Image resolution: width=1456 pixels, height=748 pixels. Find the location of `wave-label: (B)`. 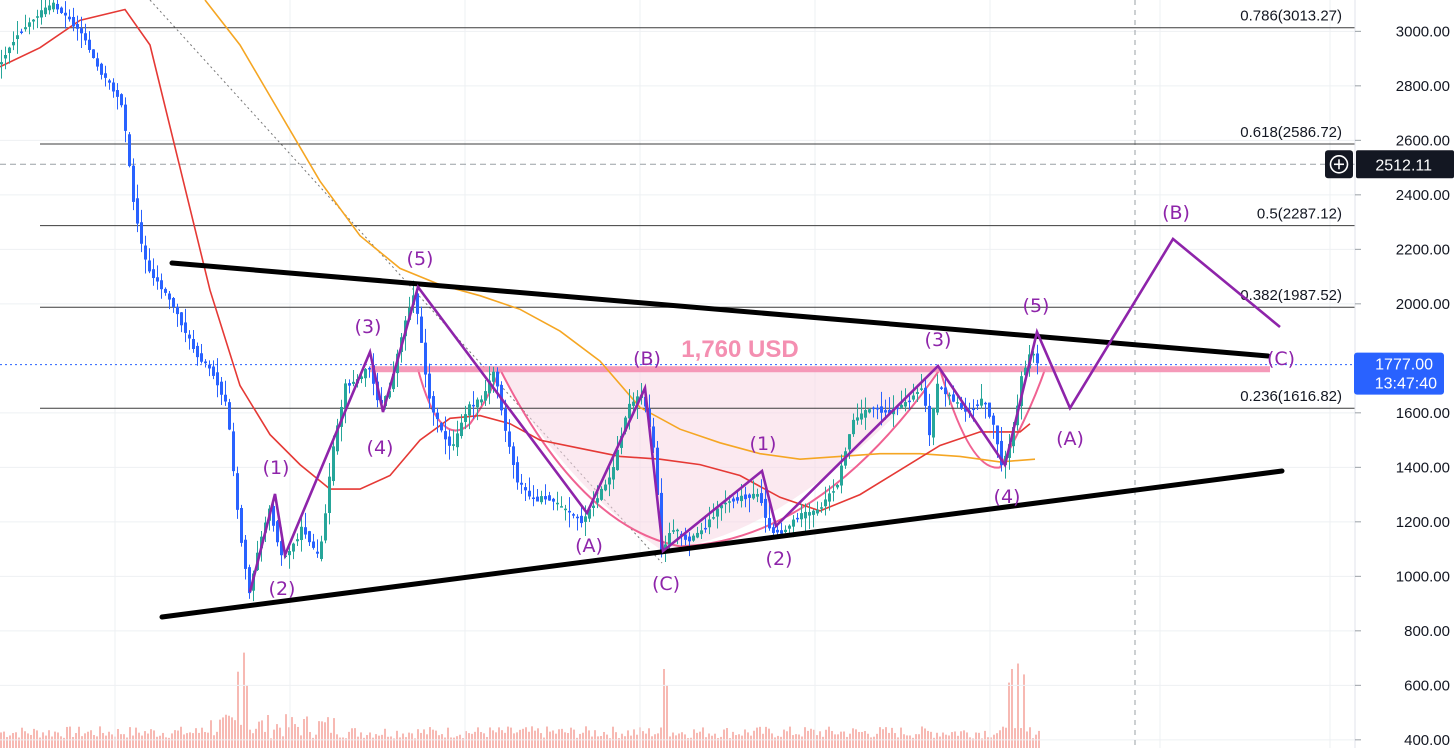

wave-label: (B) is located at coordinates (647, 359).